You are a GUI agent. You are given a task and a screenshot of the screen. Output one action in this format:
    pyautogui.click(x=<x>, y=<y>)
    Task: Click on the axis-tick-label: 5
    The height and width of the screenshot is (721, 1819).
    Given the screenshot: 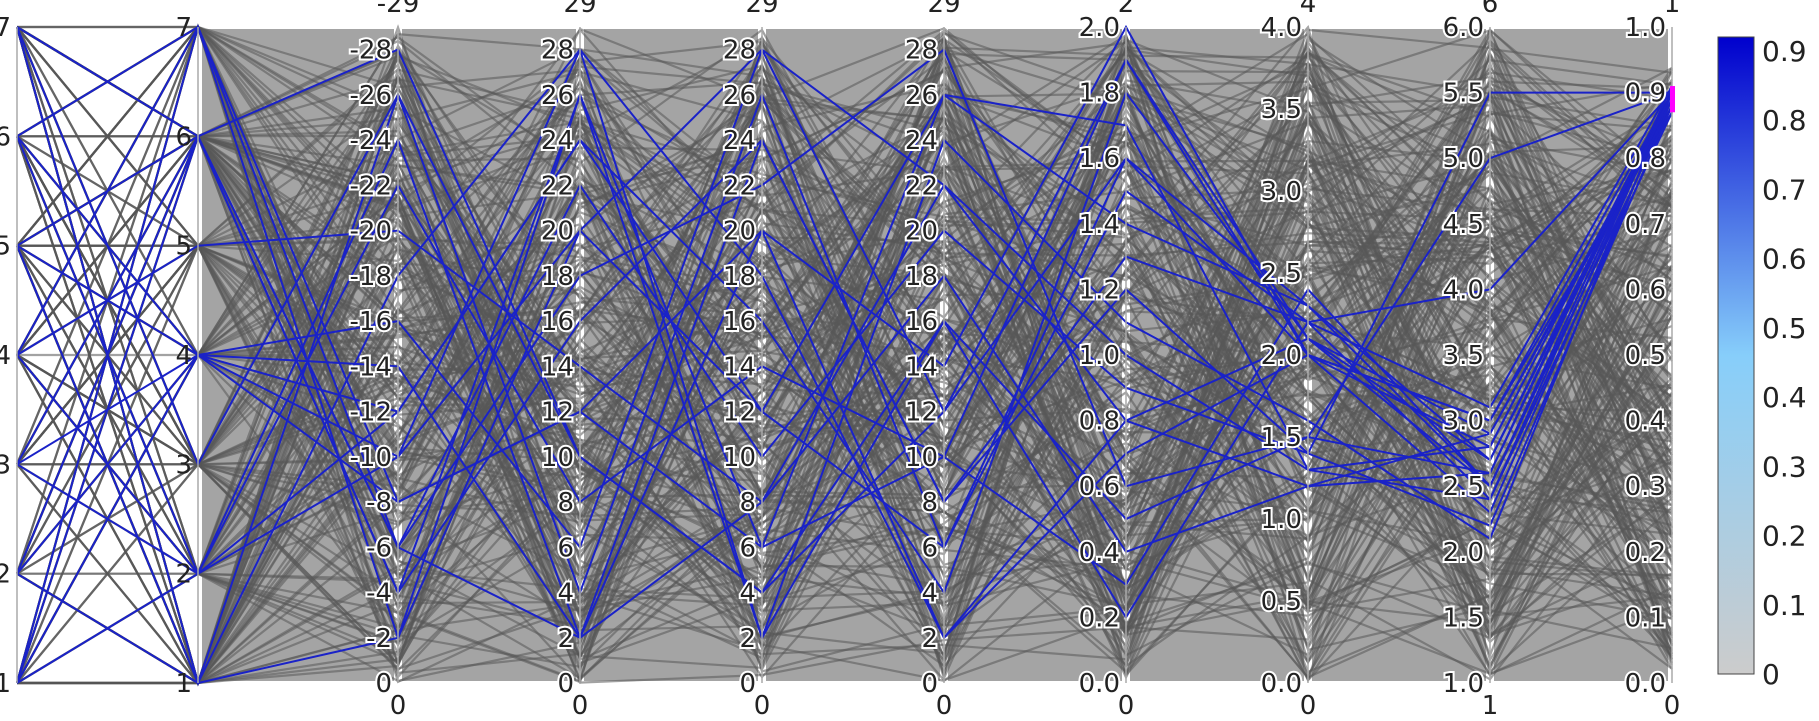 What is the action you would take?
    pyautogui.click(x=183, y=247)
    